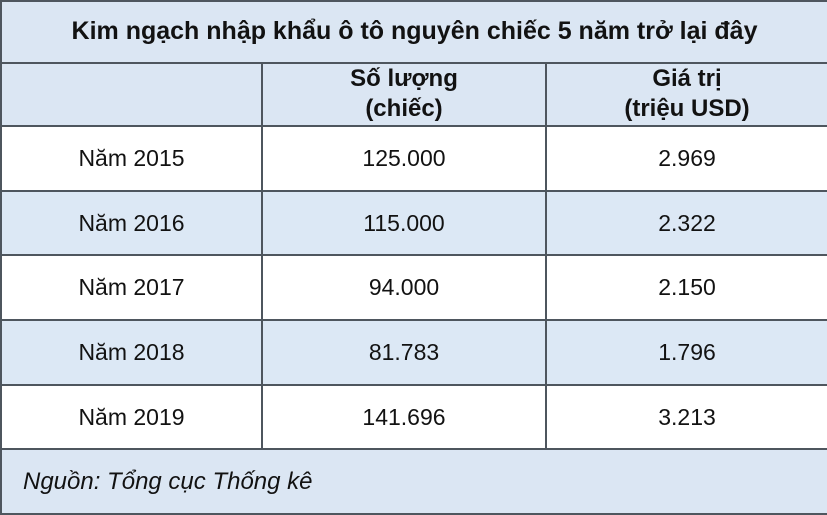 Image resolution: width=827 pixels, height=515 pixels. What do you see at coordinates (404, 94) in the screenshot?
I see `column-header-quantity: Số lượng (chiếc)` at bounding box center [404, 94].